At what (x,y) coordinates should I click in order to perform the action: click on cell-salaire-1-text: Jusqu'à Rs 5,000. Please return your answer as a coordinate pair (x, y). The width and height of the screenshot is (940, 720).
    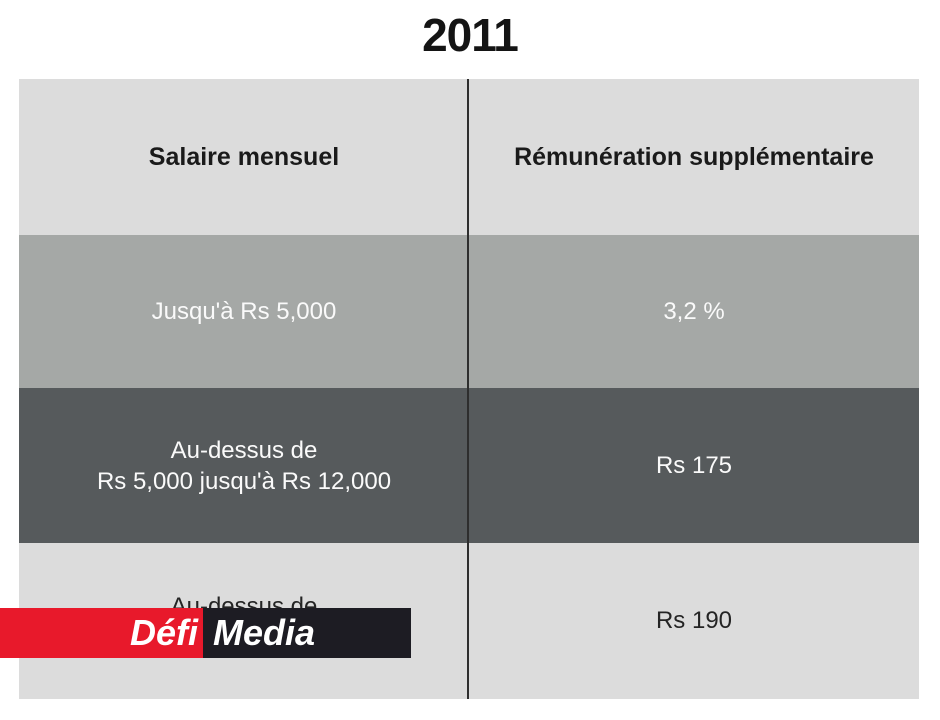
    Looking at the image, I should click on (244, 311).